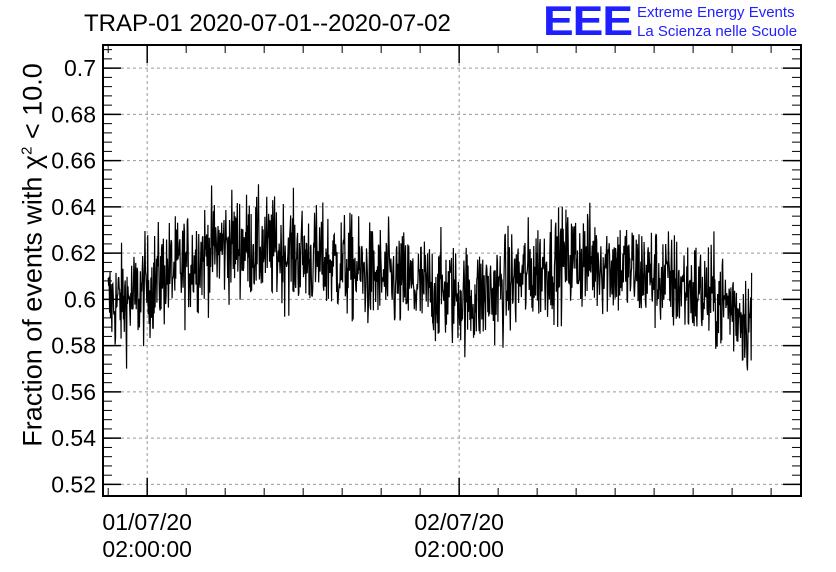 The image size is (836, 572). I want to click on superscript-2: 2, so click(27, 150).